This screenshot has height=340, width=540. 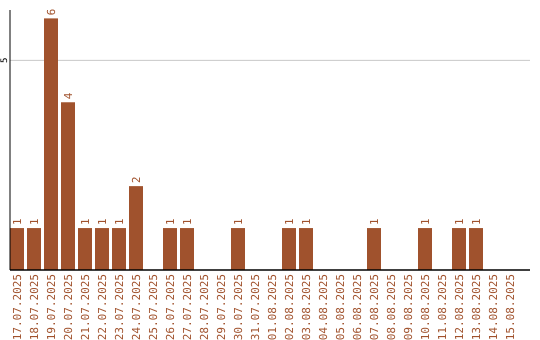 I want to click on x-tick-label: 10.08.2025, so click(x=425, y=307).